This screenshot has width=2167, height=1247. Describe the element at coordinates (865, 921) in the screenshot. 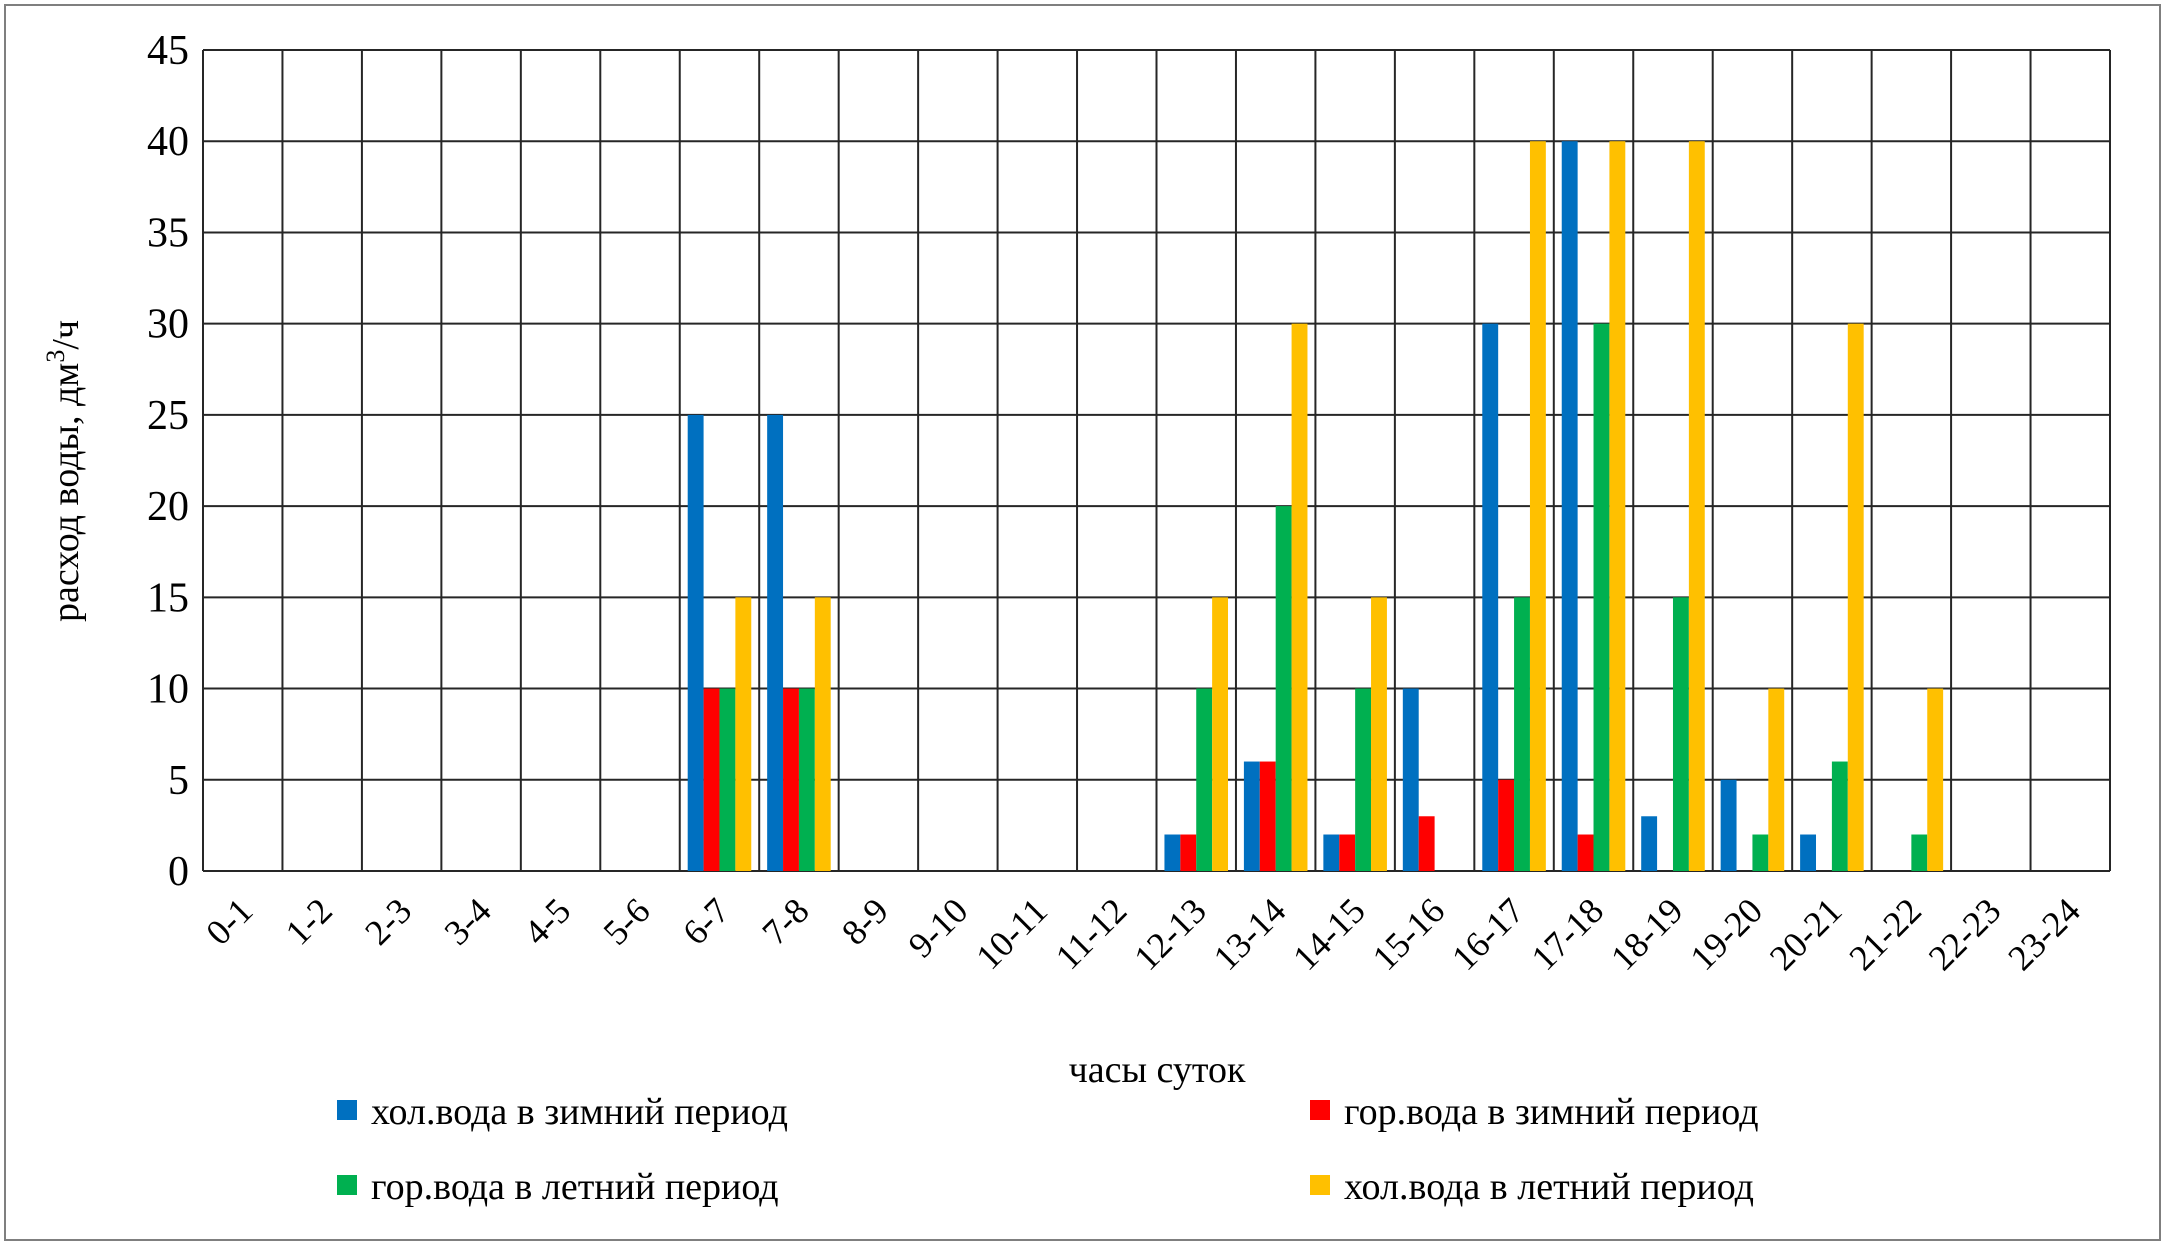

I see `x-tick-label: 8-9` at that location.